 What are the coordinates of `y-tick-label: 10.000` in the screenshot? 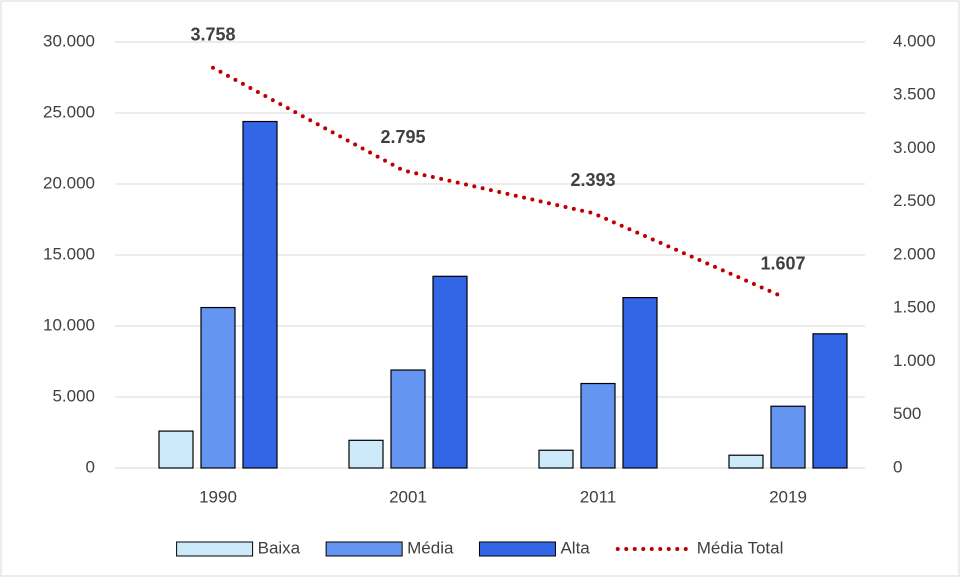 It's located at (69, 324).